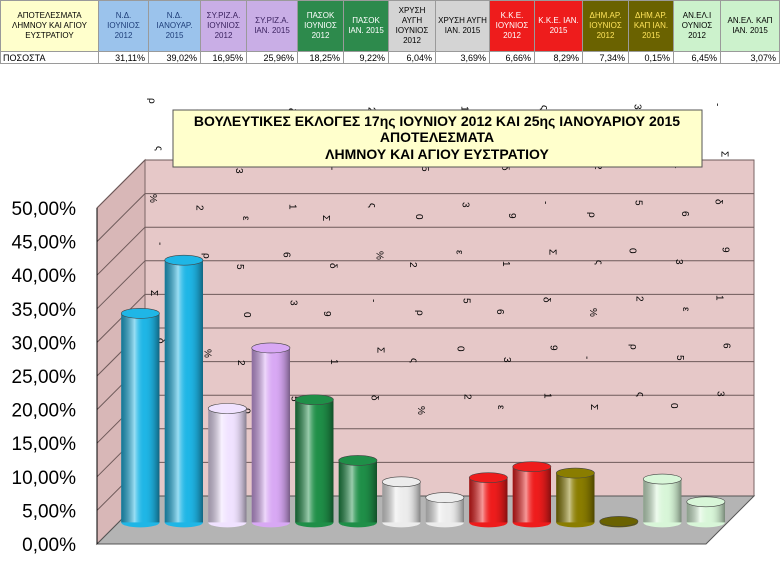 This screenshot has width=780, height=567. I want to click on header-cell: Ν.Δ. ΙΟΥΝΙΟΣ 2012, so click(123, 26).